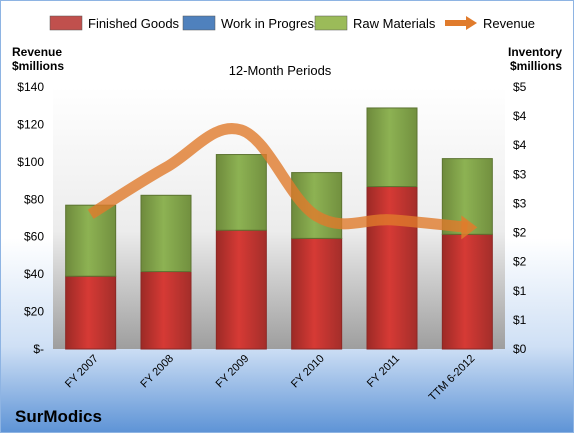 The width and height of the screenshot is (574, 438). Describe the element at coordinates (34, 237) in the screenshot. I see `left-tick-label: $60` at that location.